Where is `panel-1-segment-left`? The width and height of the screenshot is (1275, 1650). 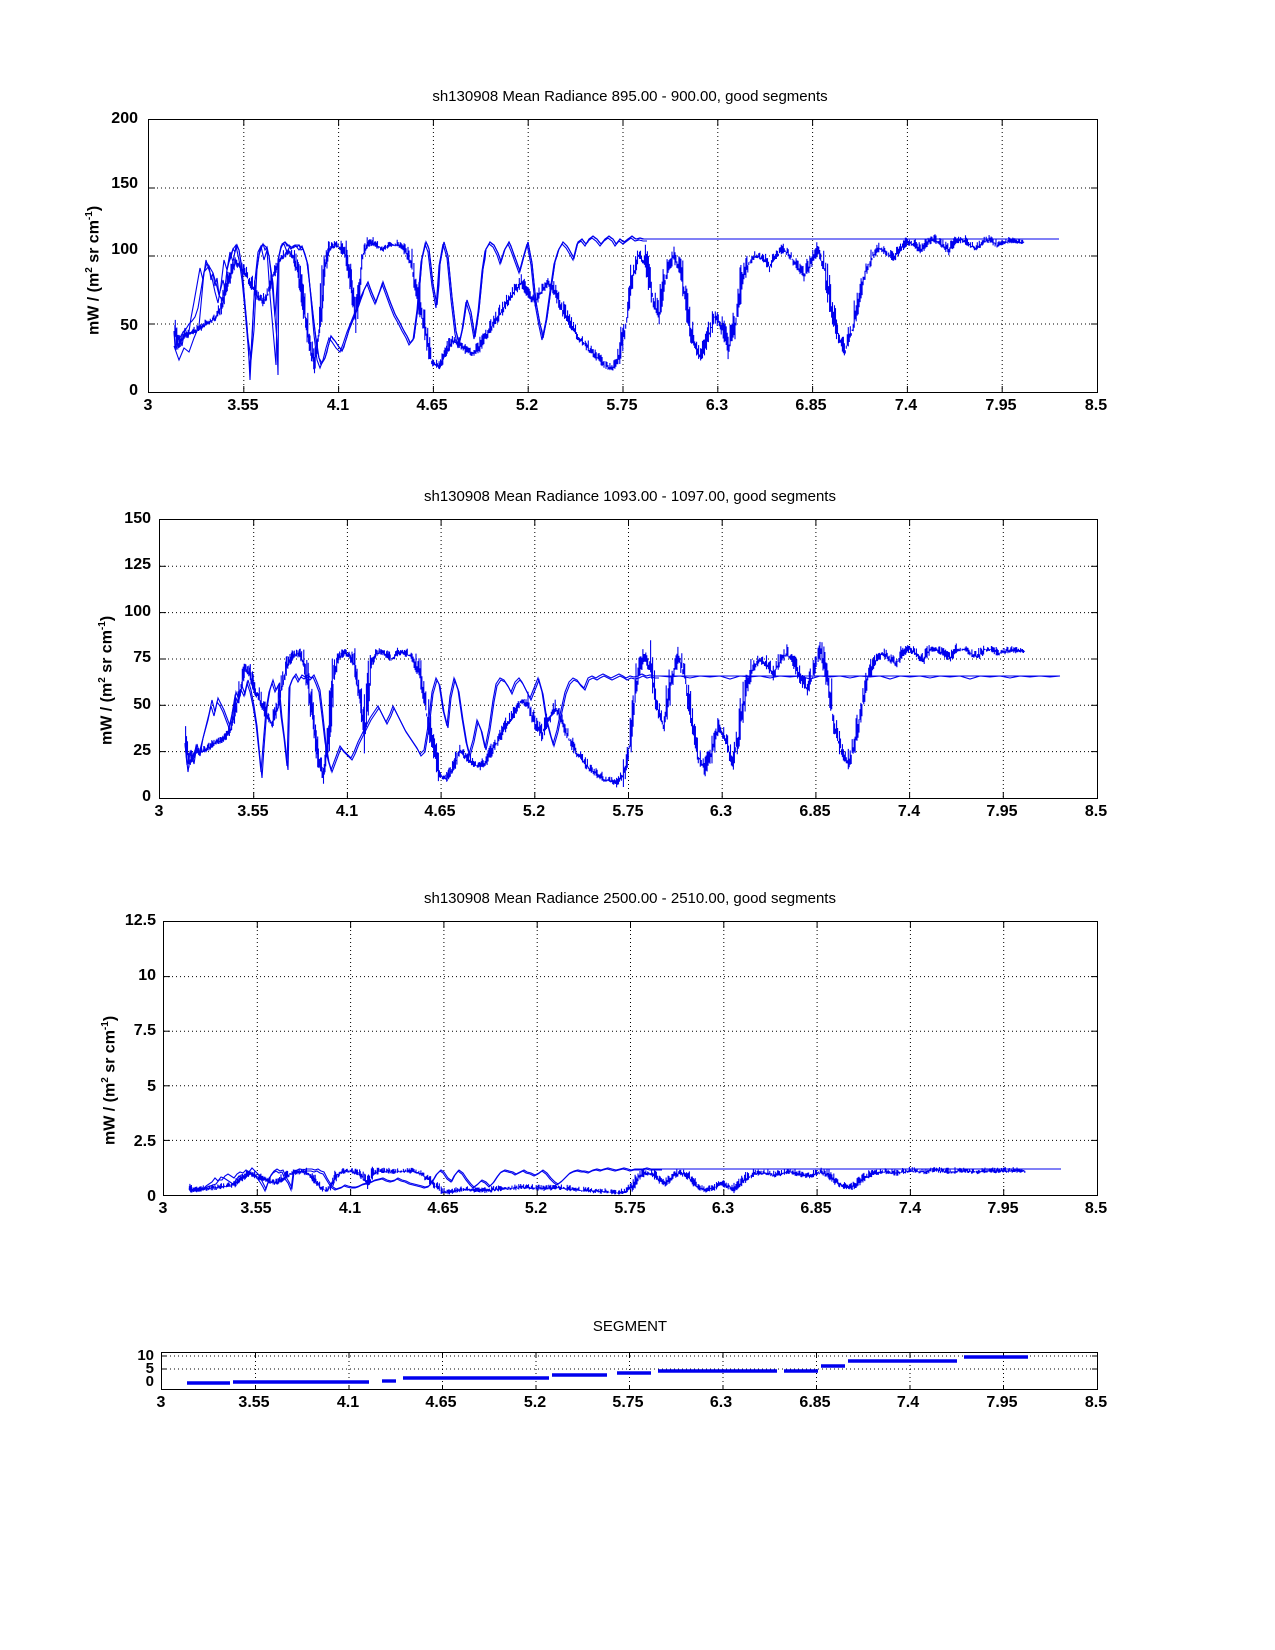 panel-1-segment-left is located at coordinates (410, 308).